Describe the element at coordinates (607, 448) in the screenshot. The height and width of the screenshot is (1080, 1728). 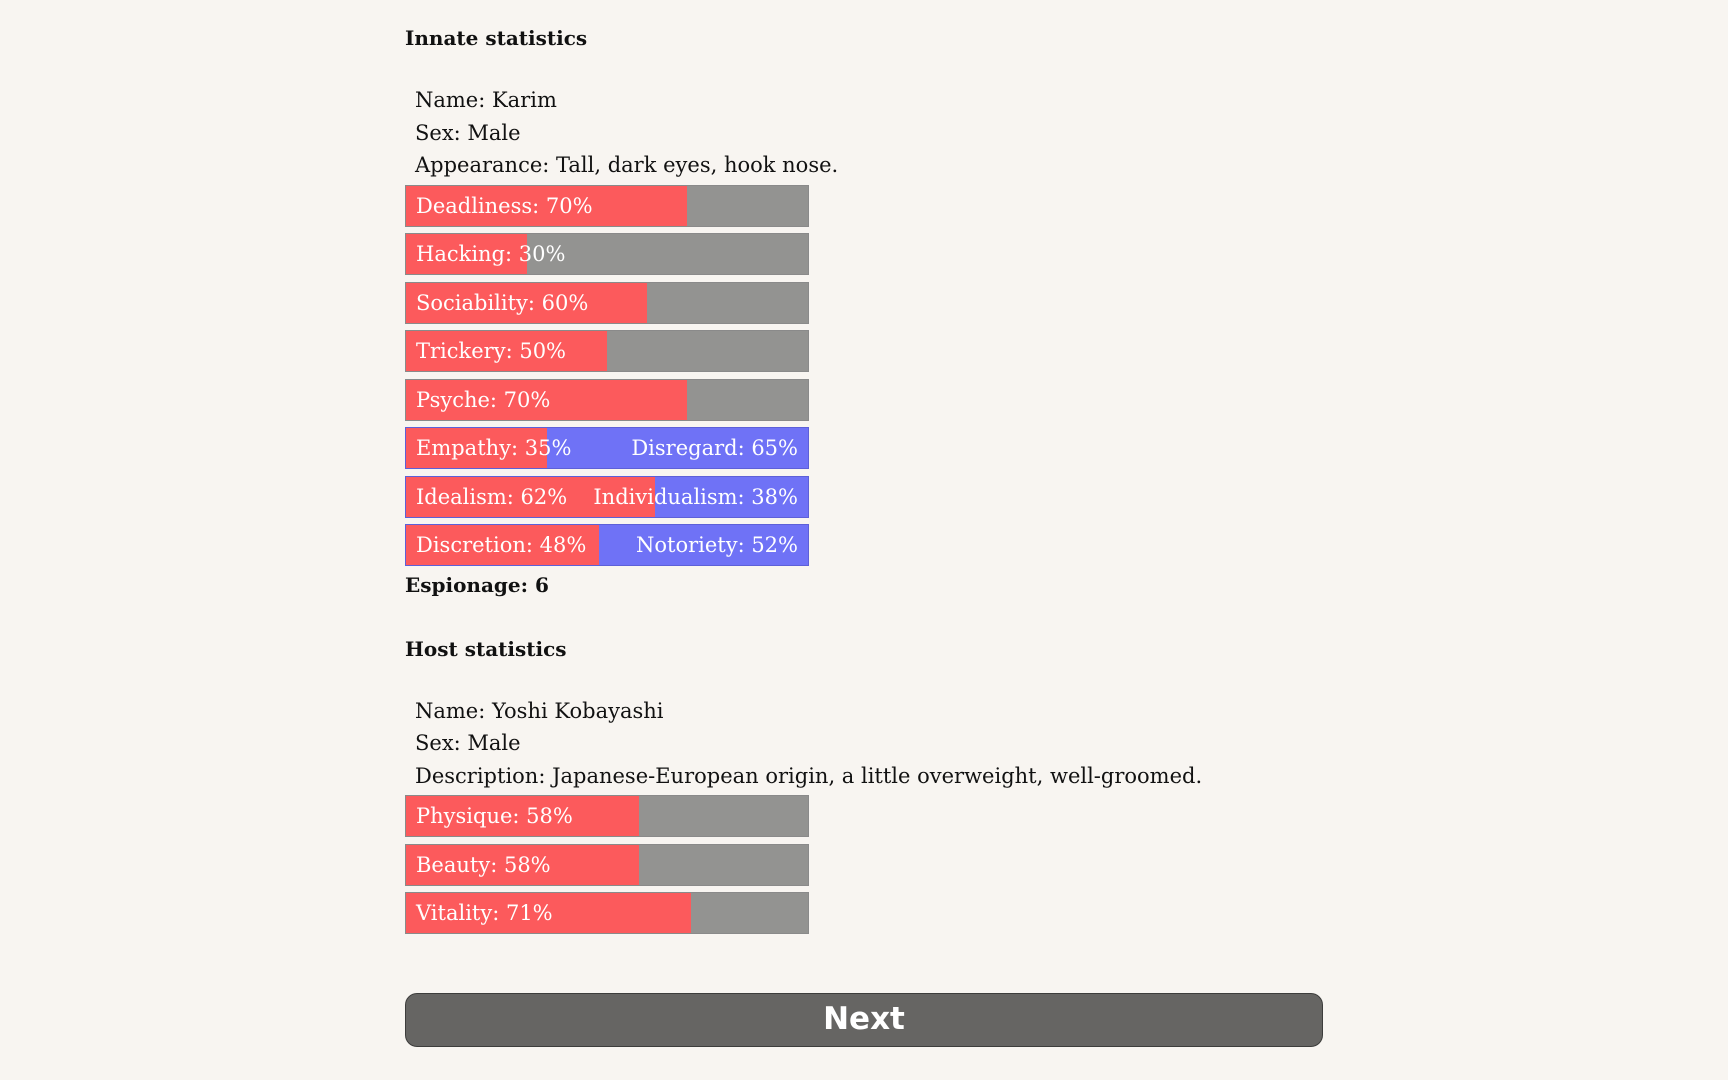
I see `opposed-bar-empathy-disregard: Empathy: 35% Disregard: 65%` at that location.